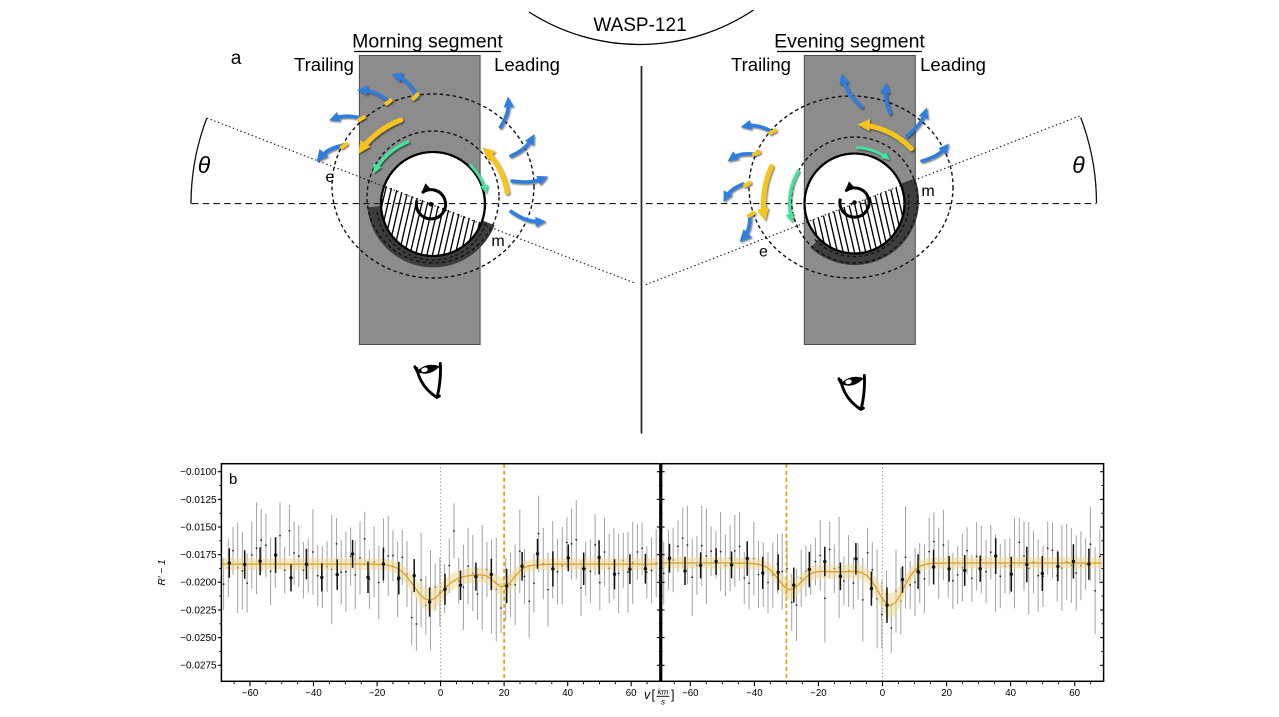 The width and height of the screenshot is (1279, 717). Describe the element at coordinates (198, 555) in the screenshot. I see `svg-text: −0.0175` at that location.